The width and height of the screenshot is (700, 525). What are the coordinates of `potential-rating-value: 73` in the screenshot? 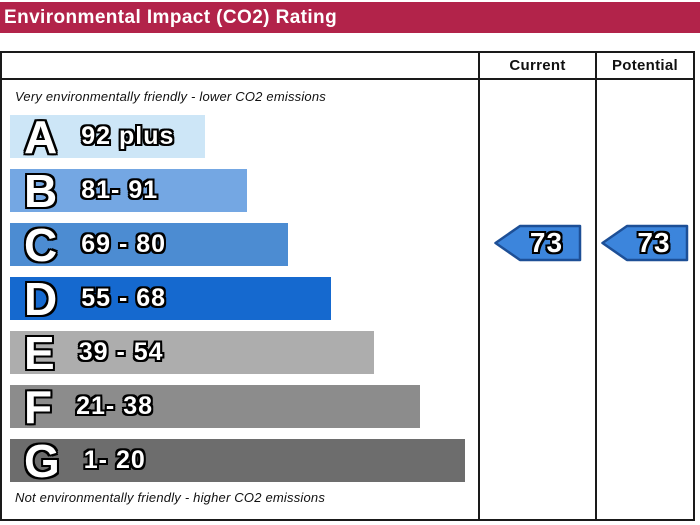 It's located at (654, 242).